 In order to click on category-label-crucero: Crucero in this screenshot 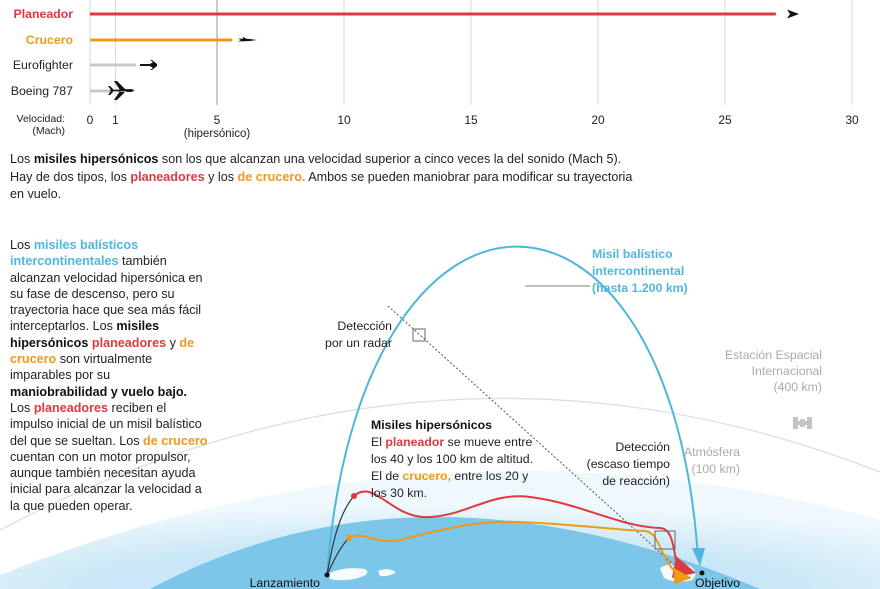, I will do `click(50, 40)`.